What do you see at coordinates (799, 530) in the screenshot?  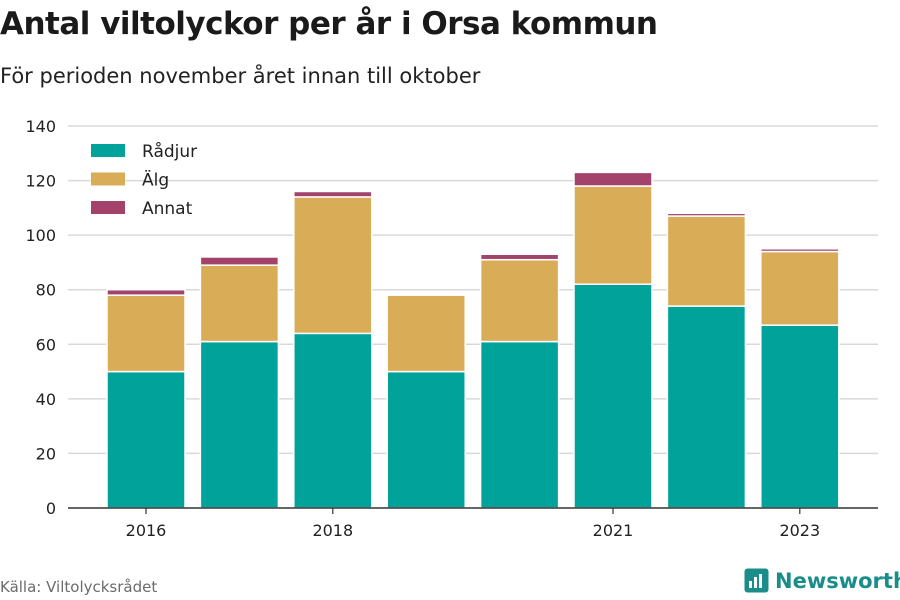 I see `x-tick-label: 2023` at bounding box center [799, 530].